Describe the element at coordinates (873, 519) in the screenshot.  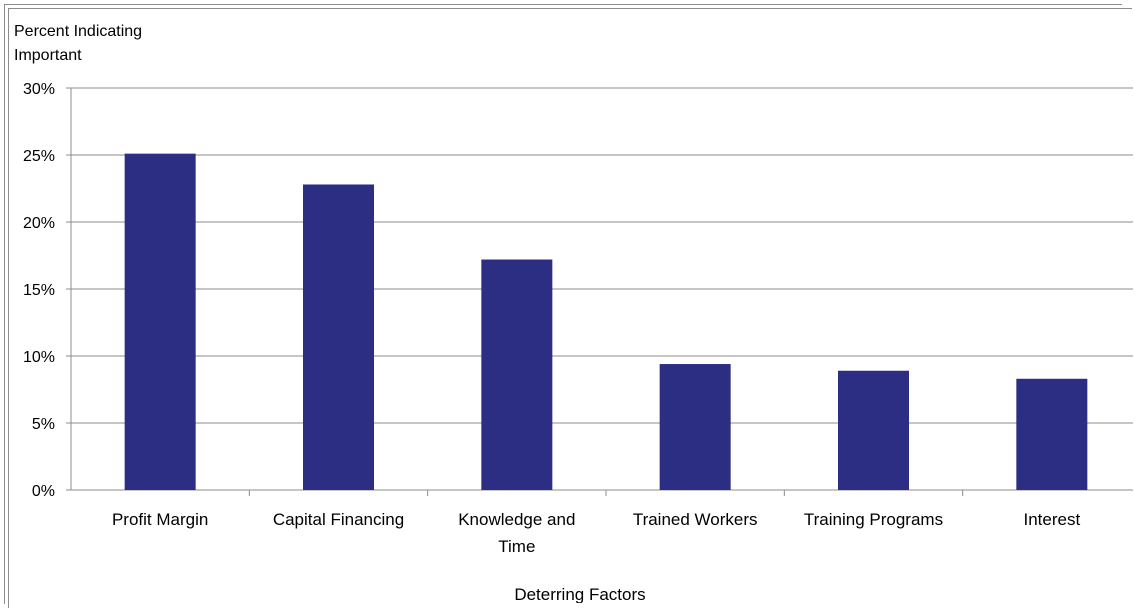
I see `category-label-4: Training Programs` at that location.